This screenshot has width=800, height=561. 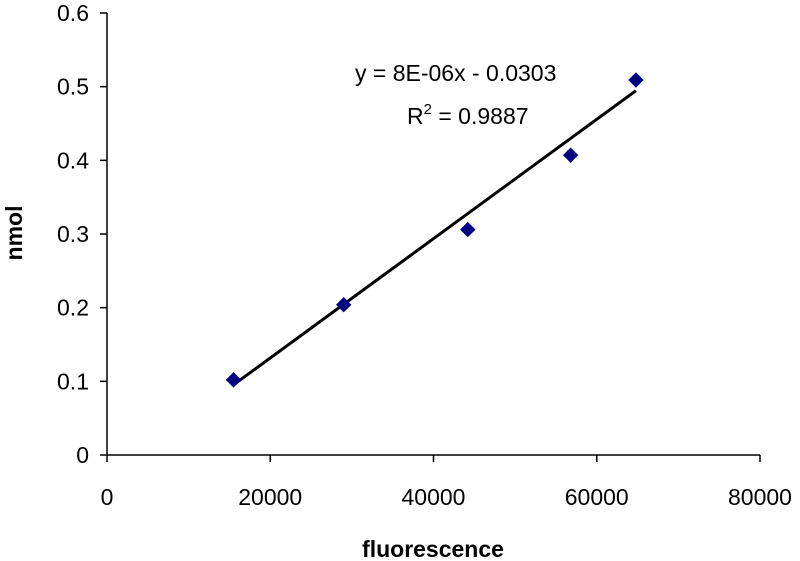 I want to click on x-axis-title: fluorescence, so click(x=433, y=548).